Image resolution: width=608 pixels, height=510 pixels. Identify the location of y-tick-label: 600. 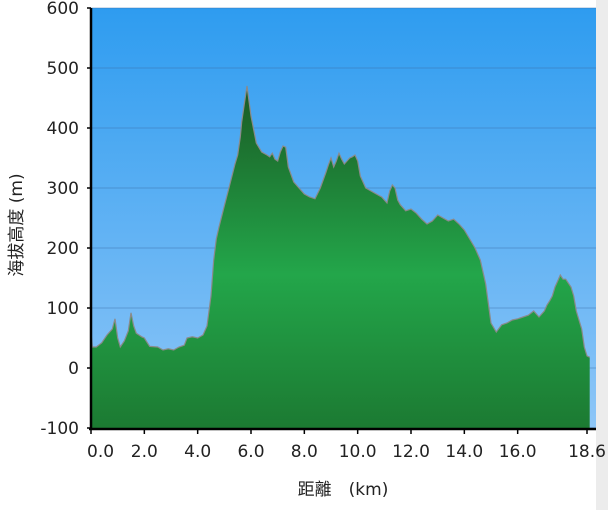
(63, 9).